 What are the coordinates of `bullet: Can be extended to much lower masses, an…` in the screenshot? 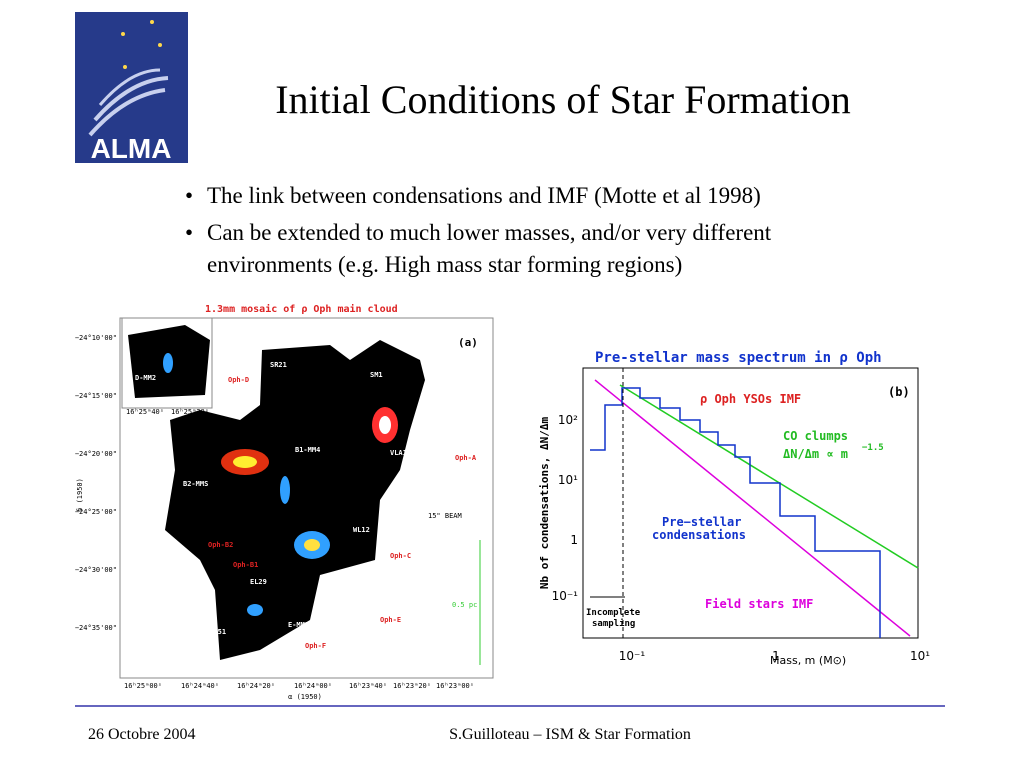 It's located at (489, 232).